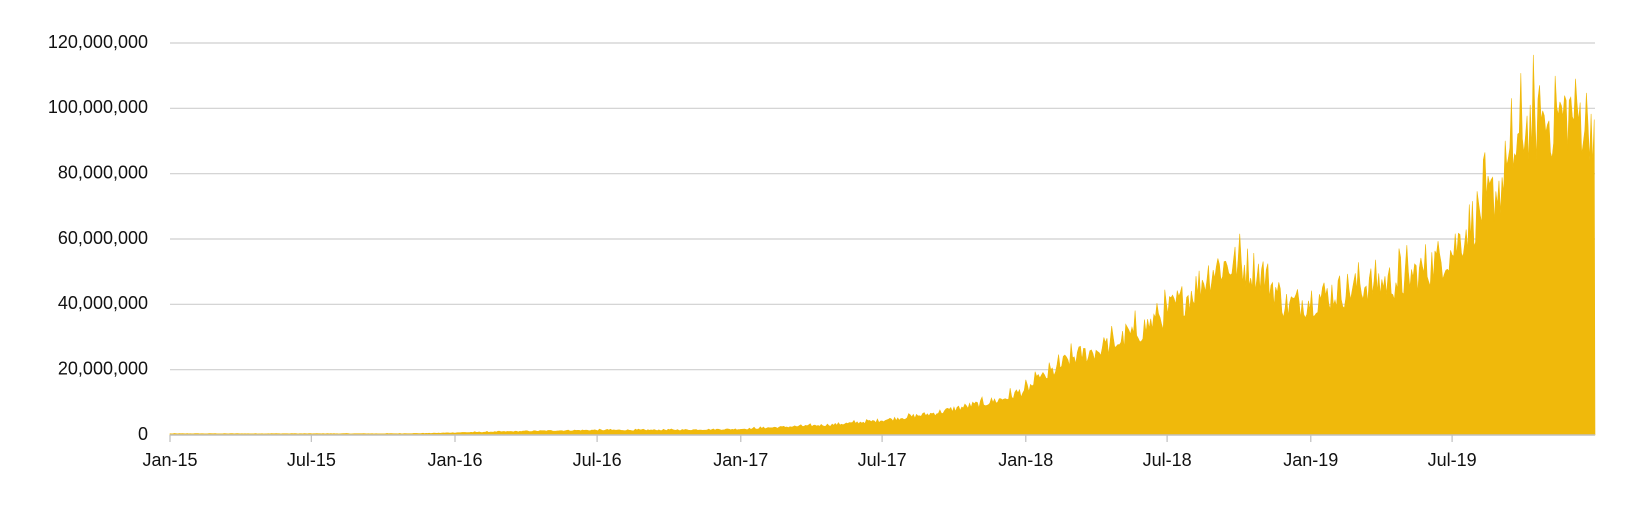  What do you see at coordinates (882, 438) in the screenshot?
I see `axis-layer` at bounding box center [882, 438].